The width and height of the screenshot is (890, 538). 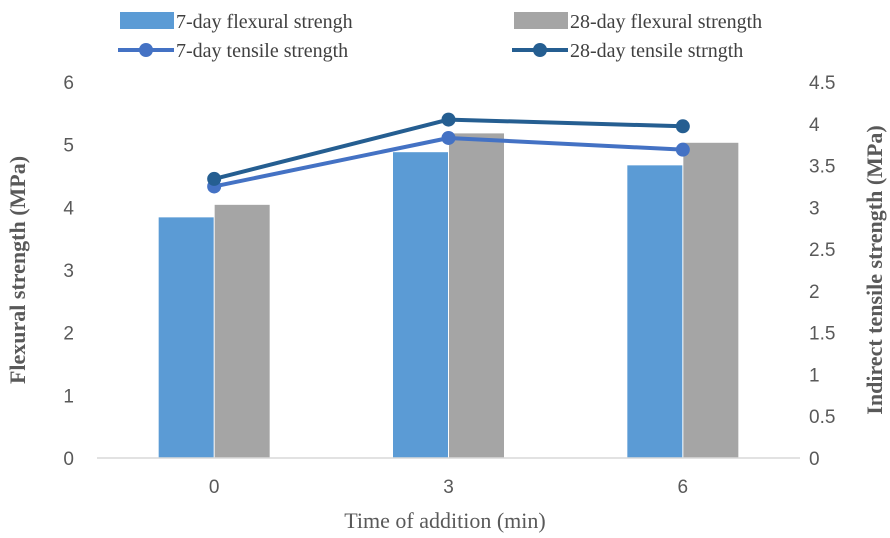 I want to click on left-tick-label: 4, so click(x=68, y=208).